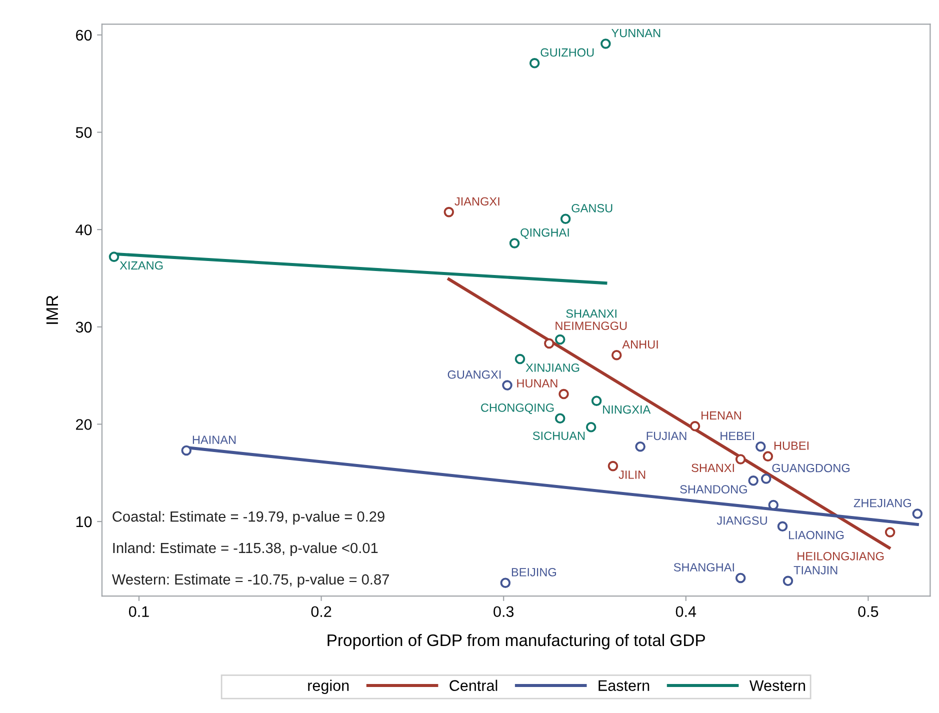 Image resolution: width=939 pixels, height=713 pixels. Describe the element at coordinates (567, 52) in the screenshot. I see `annotation: GUIZHOU` at that location.